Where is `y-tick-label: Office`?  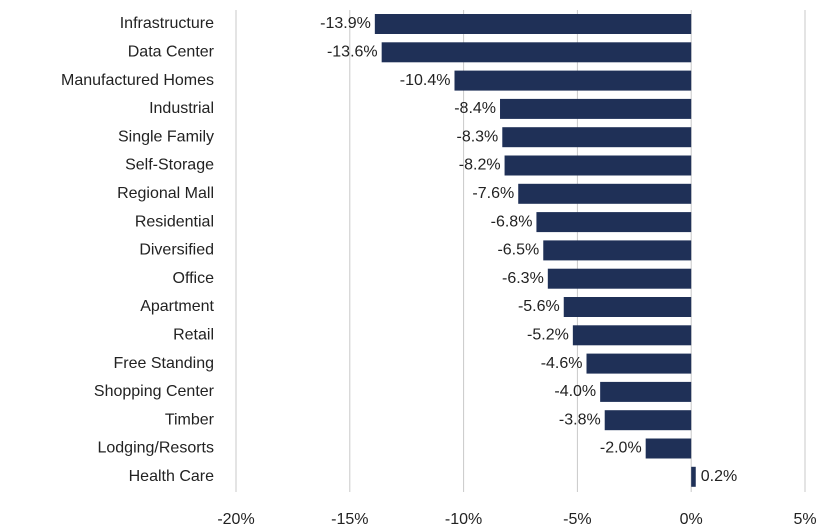 y-tick-label: Office is located at coordinates (194, 278).